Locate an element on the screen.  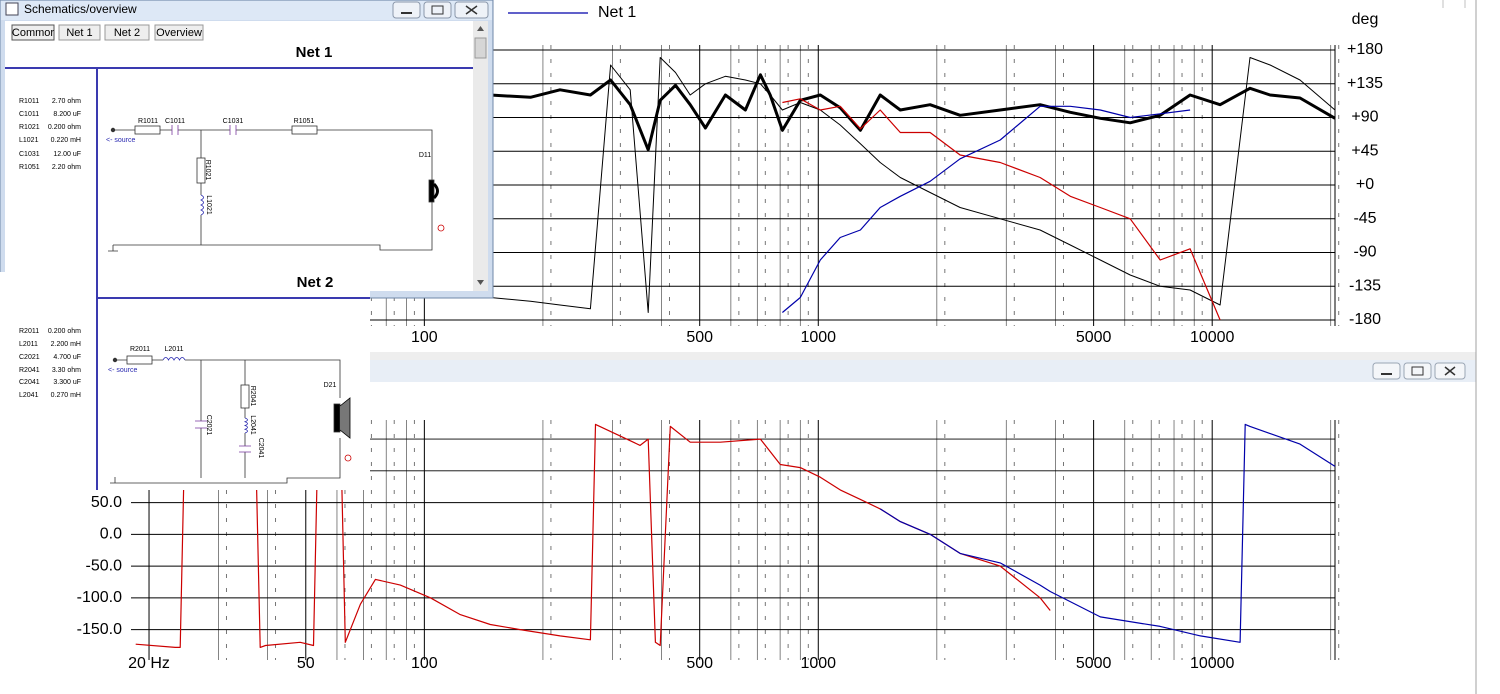
component-name: R1051 is located at coordinates (29, 167).